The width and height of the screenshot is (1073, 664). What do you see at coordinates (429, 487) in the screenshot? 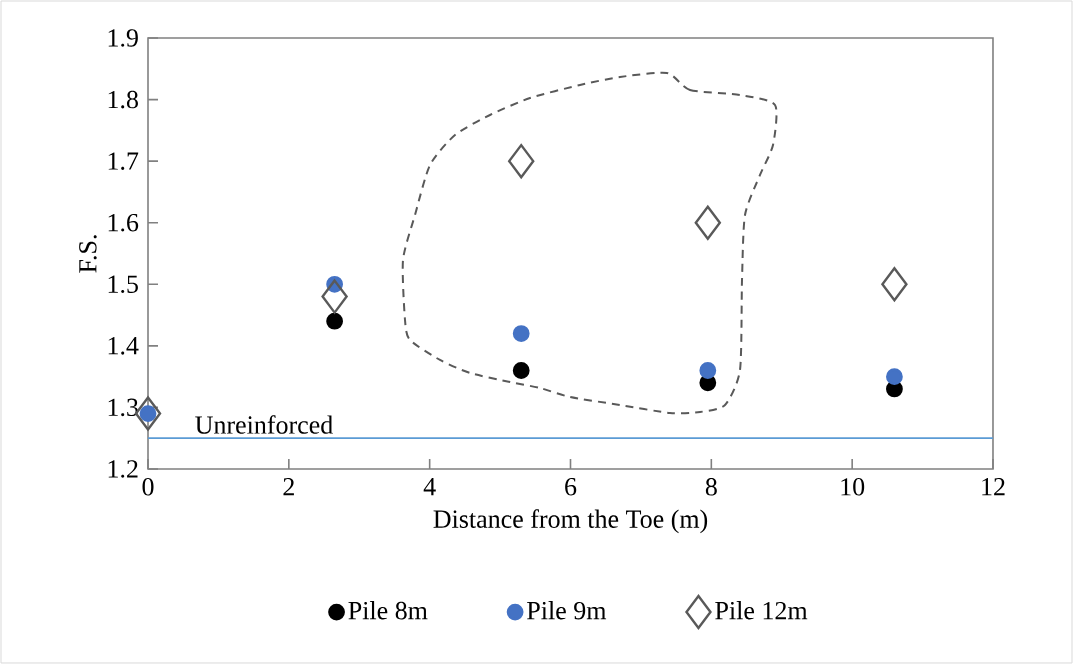
I see `x-tick-label: 4` at bounding box center [429, 487].